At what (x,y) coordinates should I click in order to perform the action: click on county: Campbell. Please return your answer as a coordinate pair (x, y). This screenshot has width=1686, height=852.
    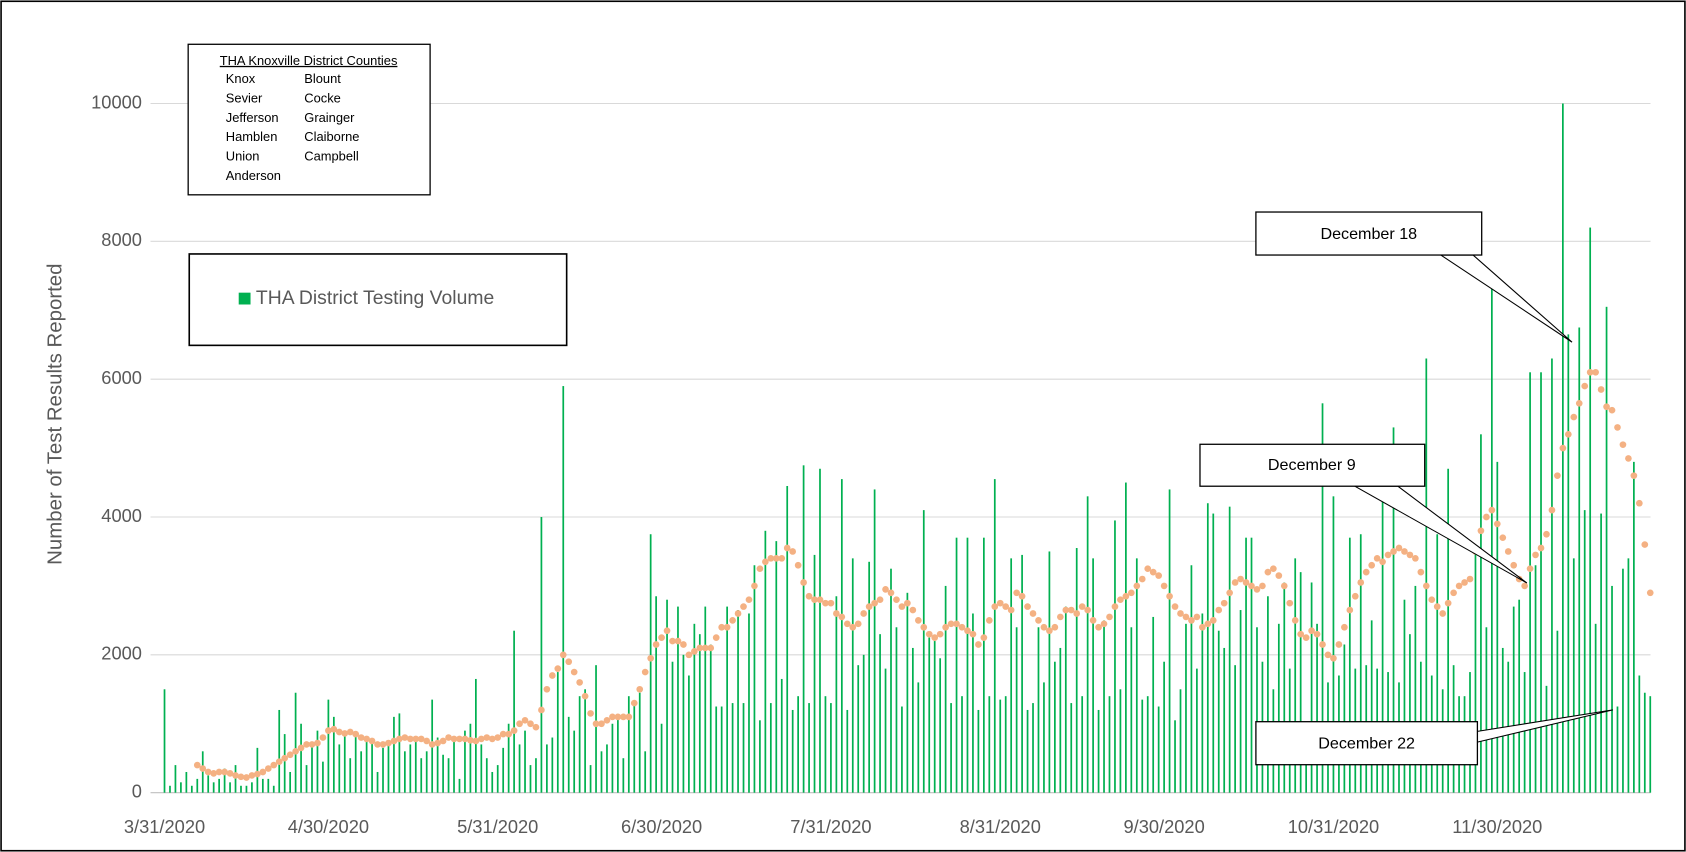
    Looking at the image, I should click on (331, 156).